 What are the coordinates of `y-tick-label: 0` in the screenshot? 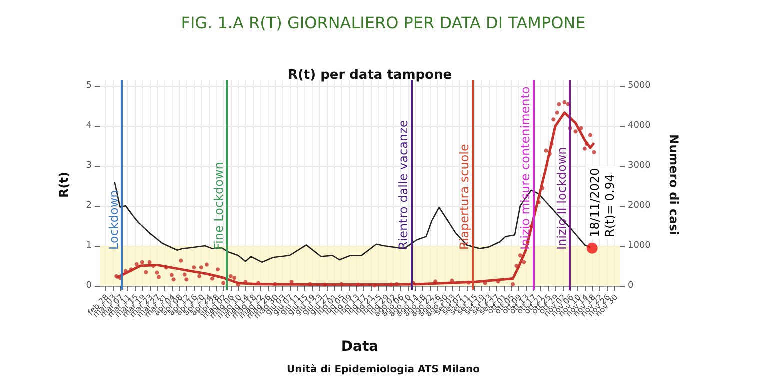 It's located at (89, 286).